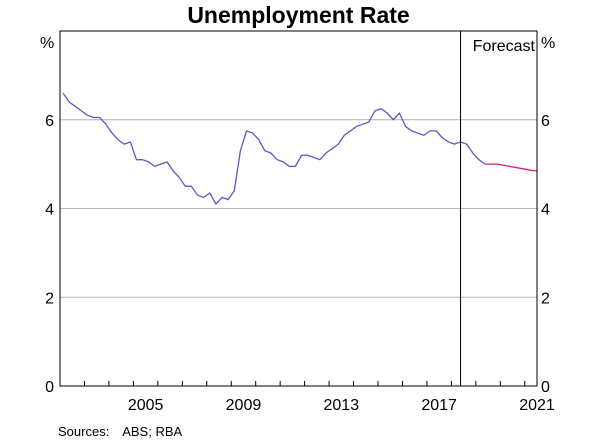 Image resolution: width=597 pixels, height=444 pixels. Describe the element at coordinates (537, 405) in the screenshot. I see `x-tick-label-2021: 2021` at that location.